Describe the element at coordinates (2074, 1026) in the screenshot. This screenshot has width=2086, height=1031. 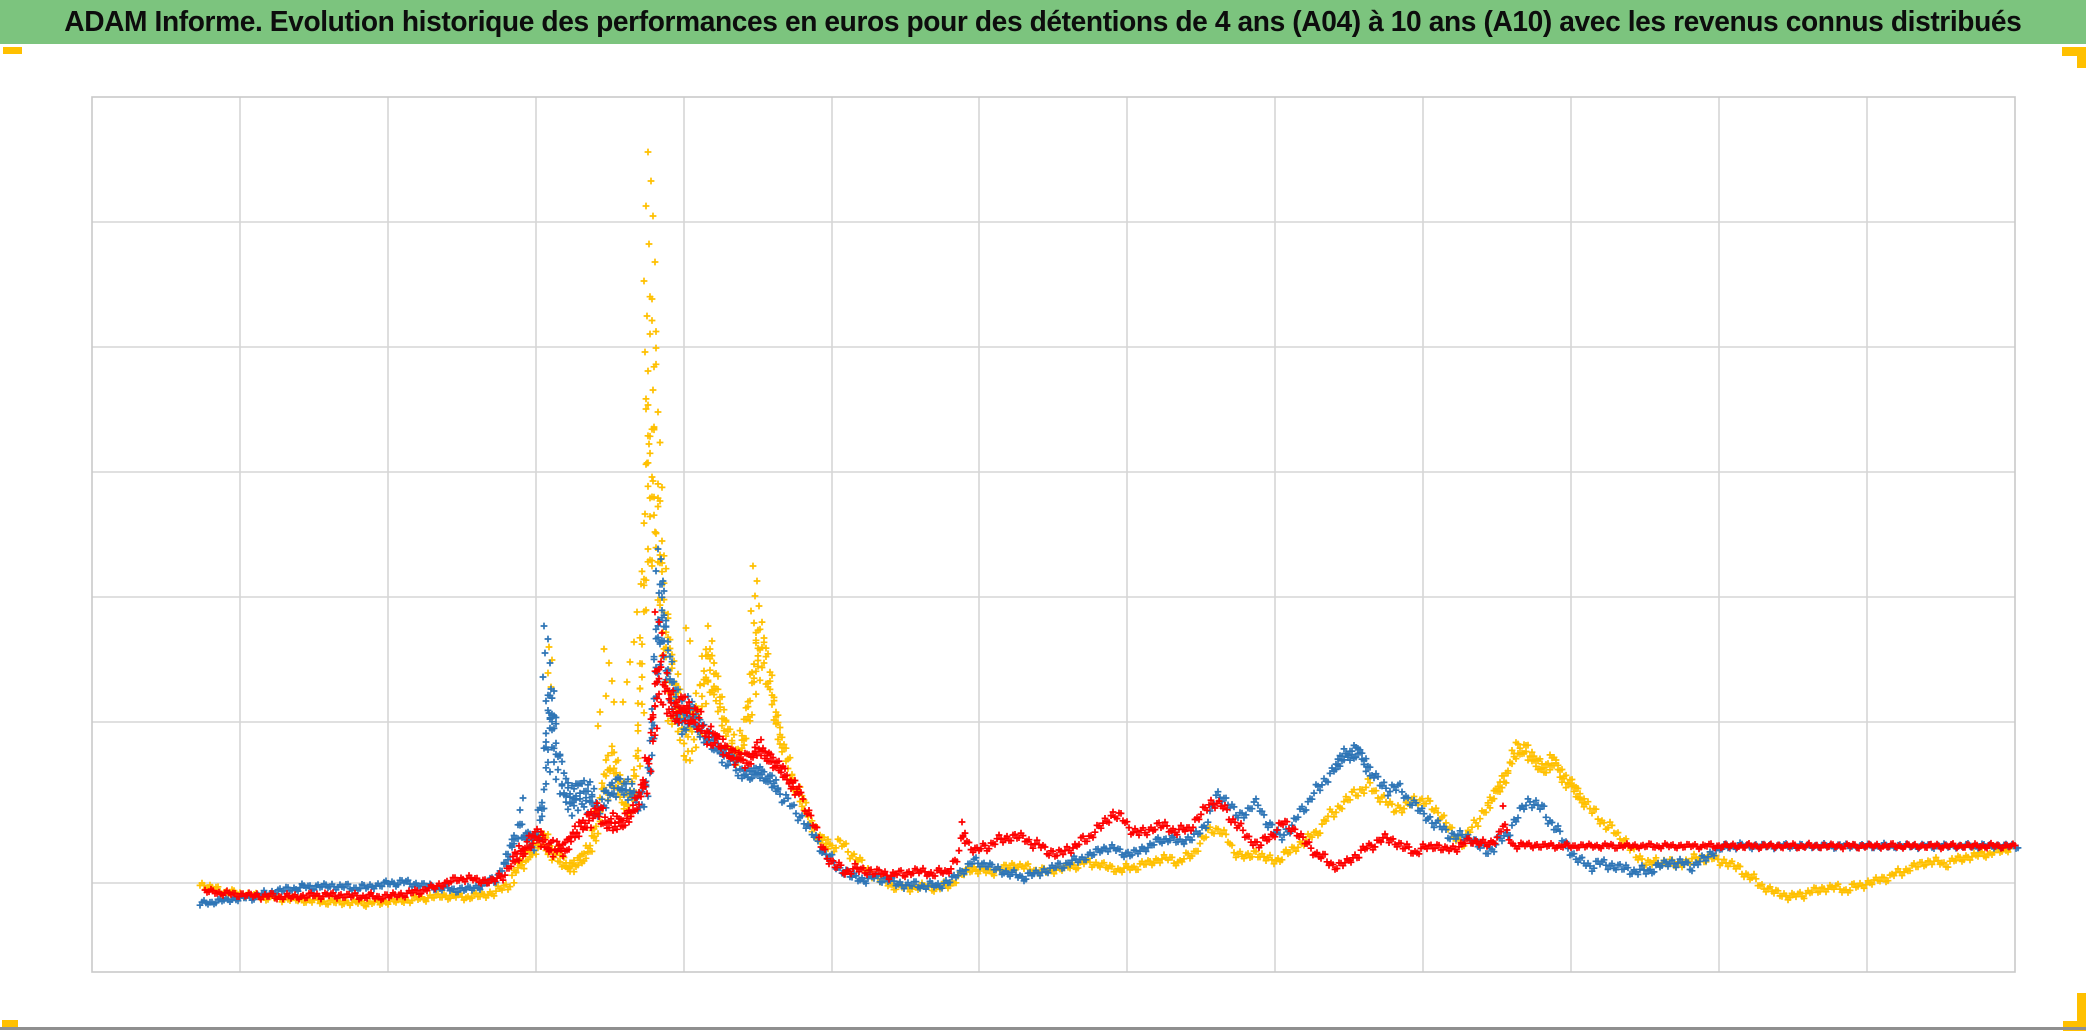
I see `corner-accent-bottom-right-bar` at that location.